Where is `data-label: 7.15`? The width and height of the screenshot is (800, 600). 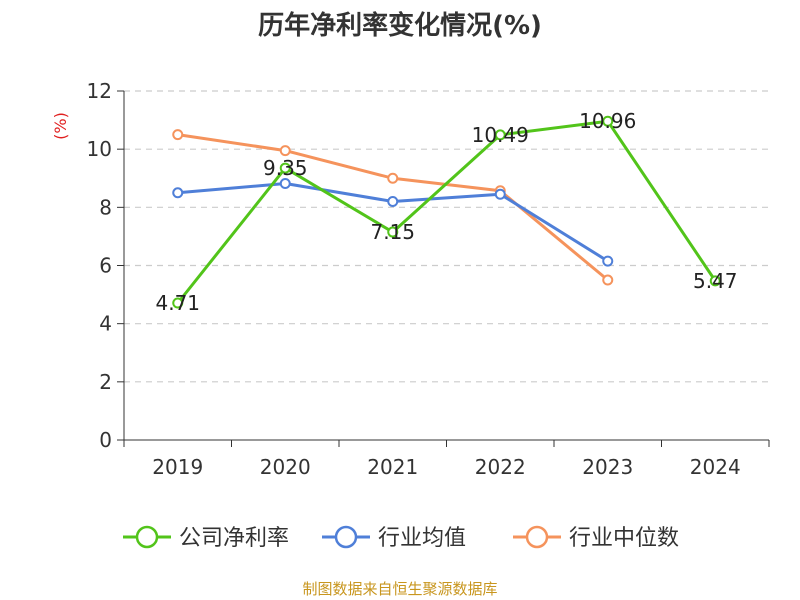 data-label: 7.15 is located at coordinates (392, 232).